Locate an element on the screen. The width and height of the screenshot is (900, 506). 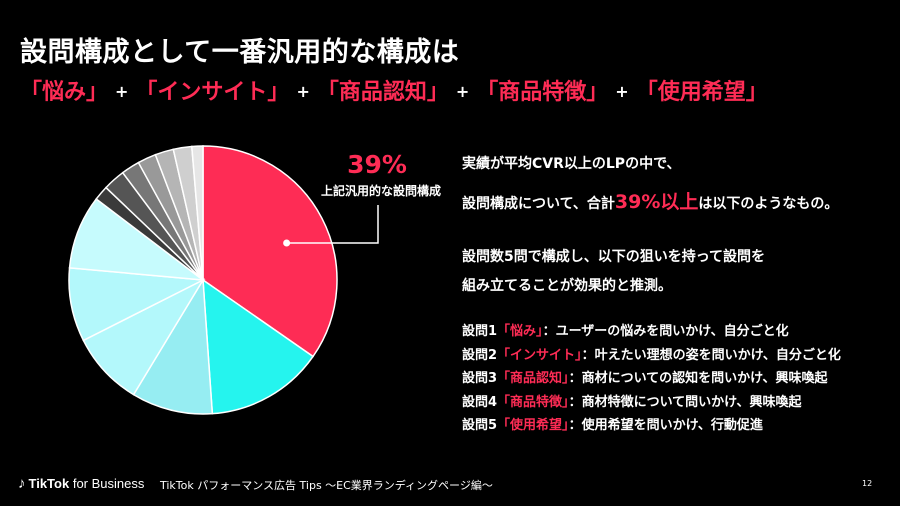
keyword-insight: 「インサイト」 is located at coordinates (212, 92).